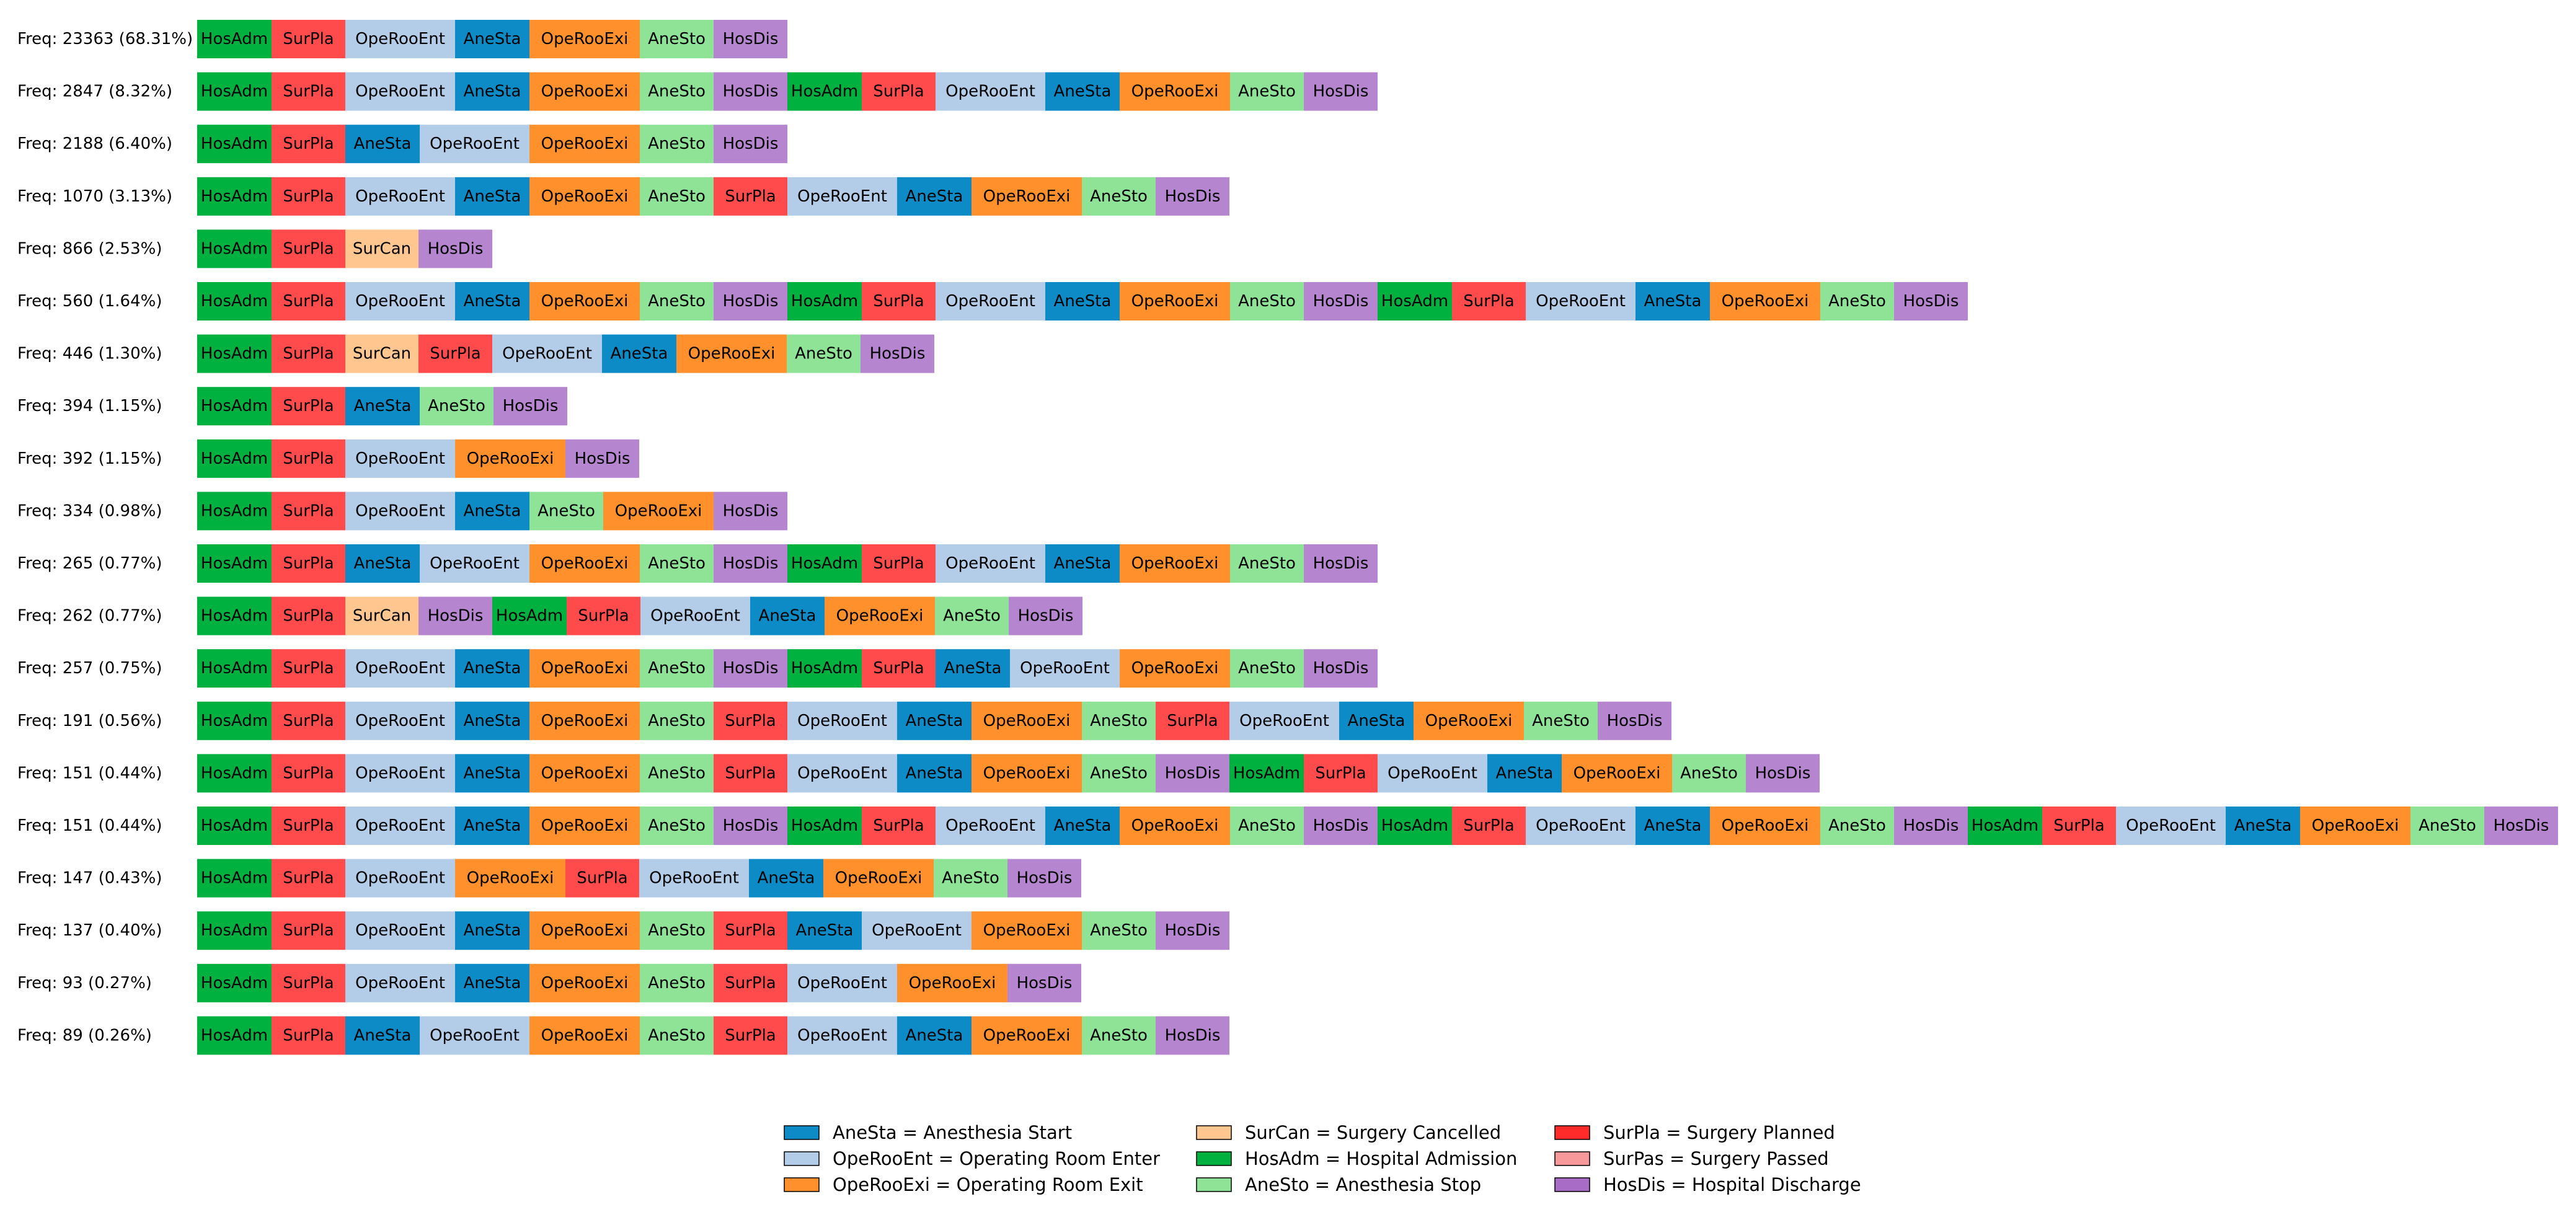 The image size is (2576, 1207). I want to click on frequency-label: Freq: 89 (0.26%), so click(84, 1035).